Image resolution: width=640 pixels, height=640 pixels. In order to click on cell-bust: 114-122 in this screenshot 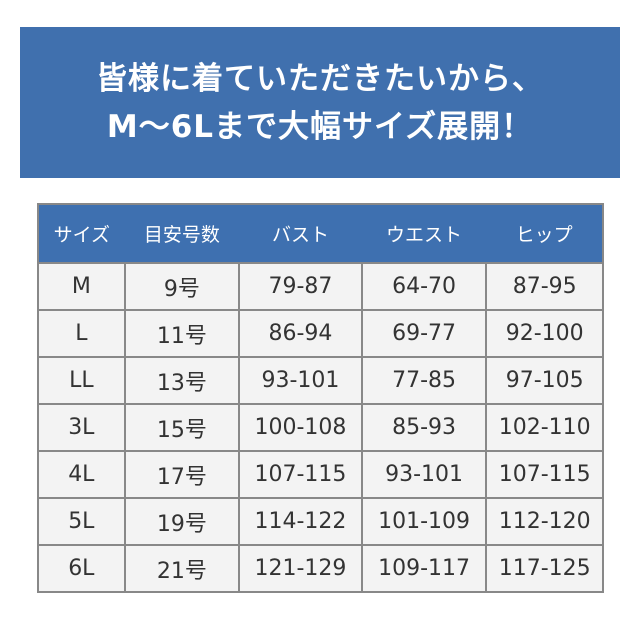, I will do `click(300, 521)`.